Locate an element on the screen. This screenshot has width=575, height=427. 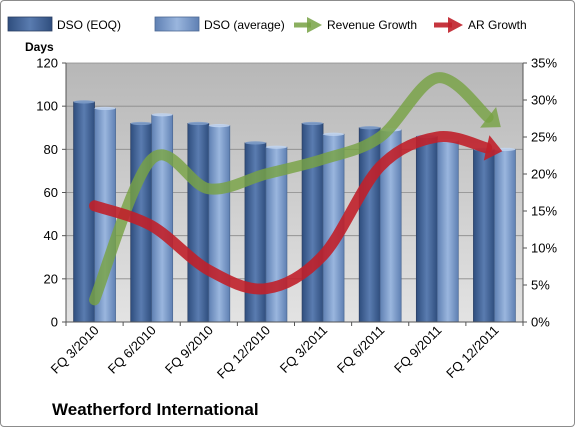
legend-item-dso-average: DSO (average) is located at coordinates (219, 24).